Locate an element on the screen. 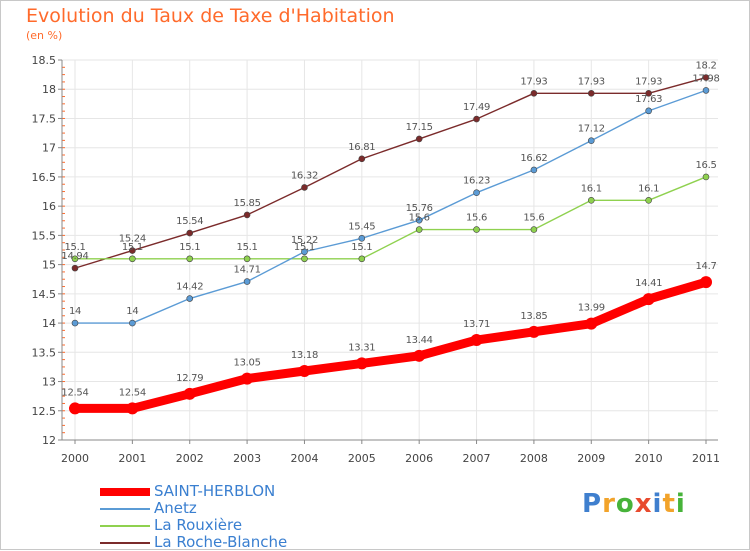 The width and height of the screenshot is (750, 551). y-tick-label: 14.5 is located at coordinates (44, 294).